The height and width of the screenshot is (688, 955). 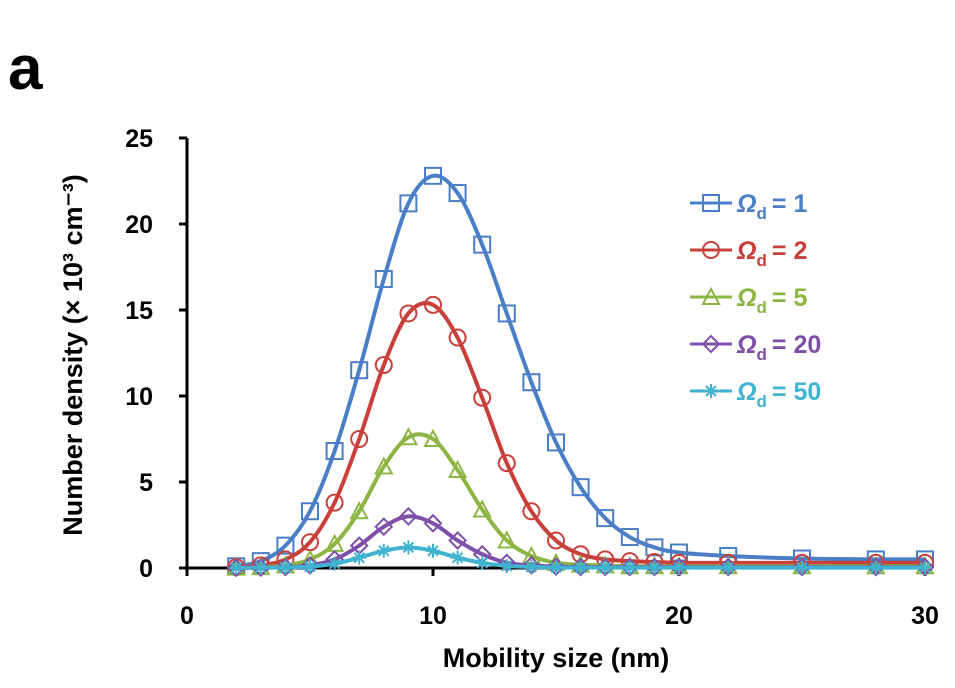 I want to click on legend-value: = 2, so click(x=789, y=251).